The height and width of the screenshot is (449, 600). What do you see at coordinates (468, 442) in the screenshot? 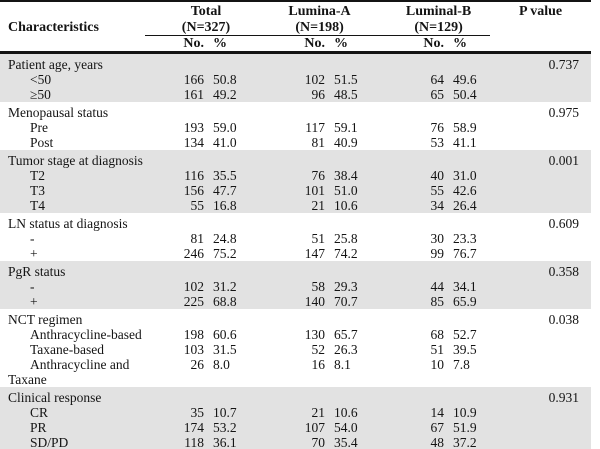
I see `luminal-b-percent-cell: 37.2` at bounding box center [468, 442].